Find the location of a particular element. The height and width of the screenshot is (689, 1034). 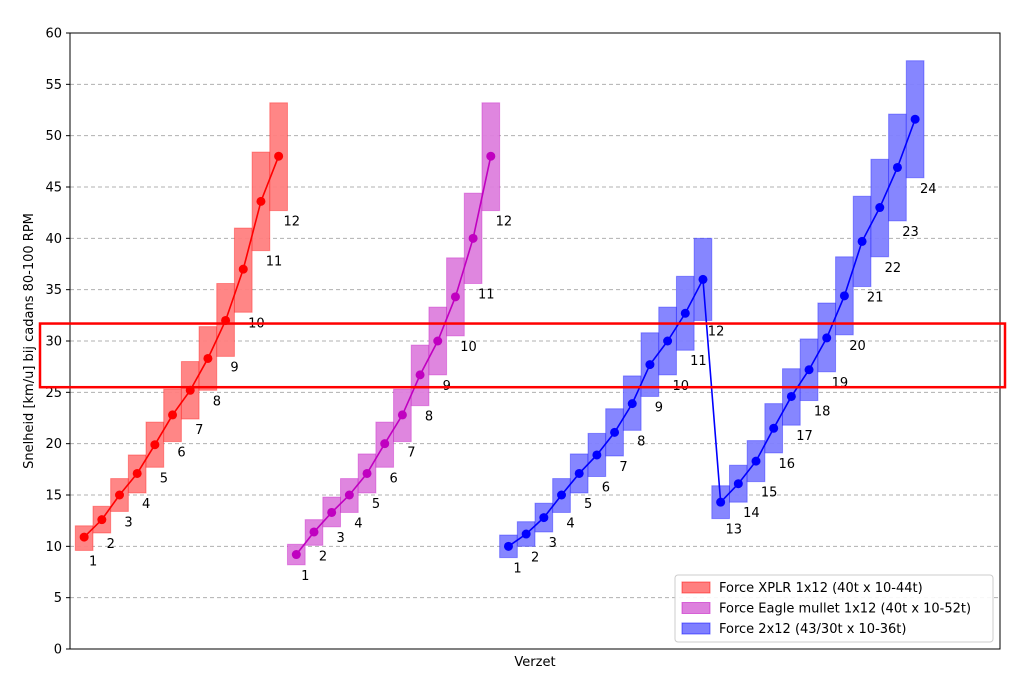

series-line is located at coordinates (181, 346).